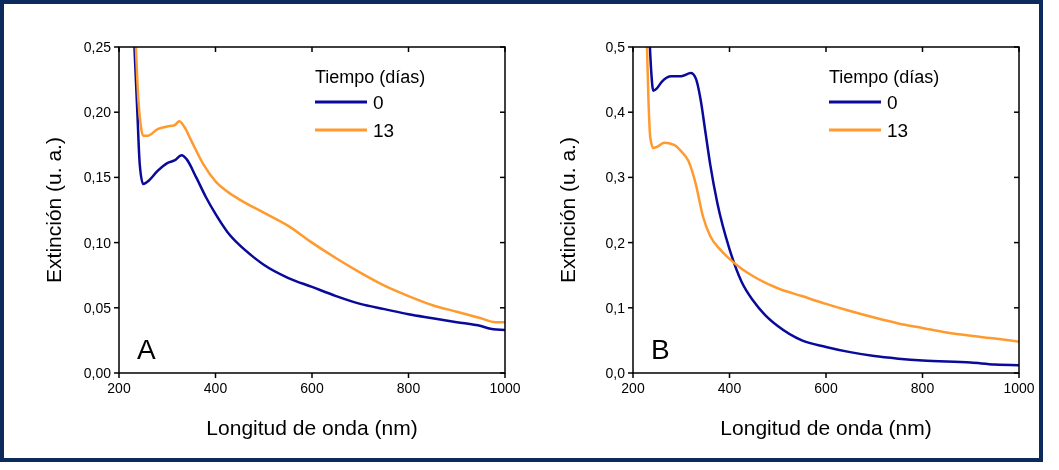 Image resolution: width=1059 pixels, height=470 pixels. I want to click on y-tick-label: 0,3, so click(615, 177).